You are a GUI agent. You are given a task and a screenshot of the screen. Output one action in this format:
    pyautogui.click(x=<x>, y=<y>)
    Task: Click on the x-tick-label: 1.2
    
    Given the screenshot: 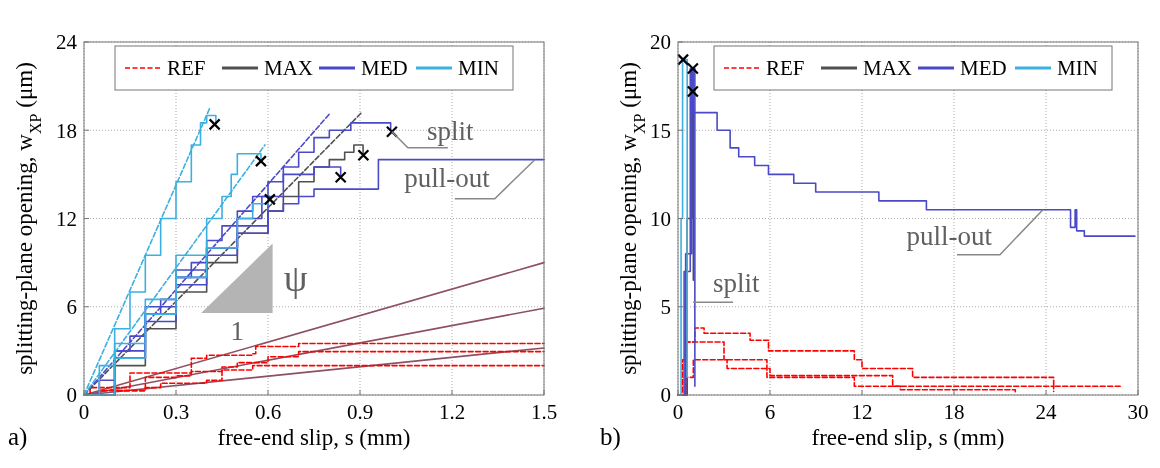 What is the action you would take?
    pyautogui.click(x=452, y=412)
    